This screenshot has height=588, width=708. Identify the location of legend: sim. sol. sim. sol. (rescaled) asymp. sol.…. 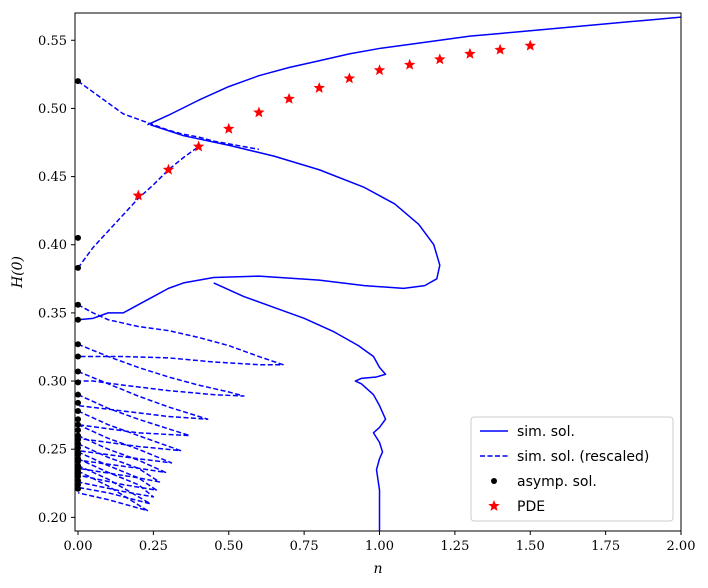
(572, 469).